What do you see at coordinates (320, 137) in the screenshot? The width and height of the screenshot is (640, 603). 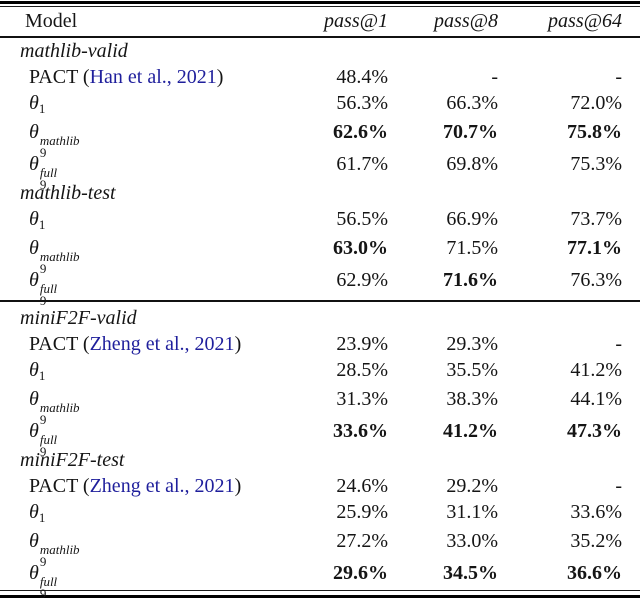 I see `table-row: θ mathlib 9 62.6% 70.7% 75.8%` at bounding box center [320, 137].